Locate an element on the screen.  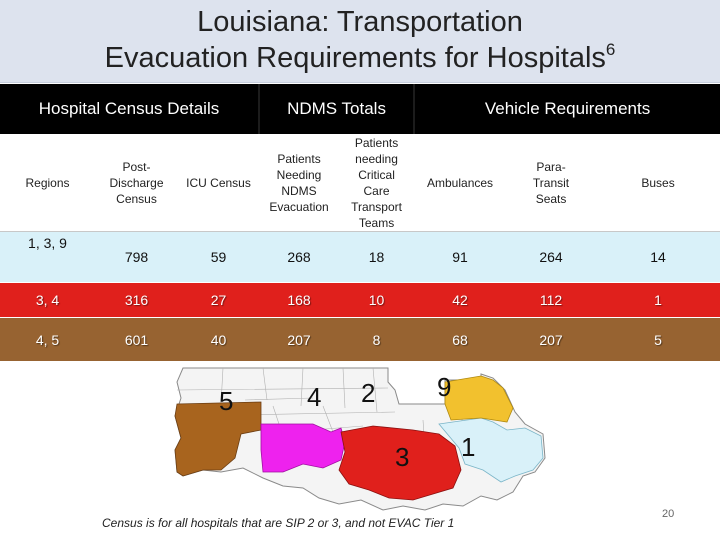
column-header: Para-Transit Seats is located at coordinates (551, 183).